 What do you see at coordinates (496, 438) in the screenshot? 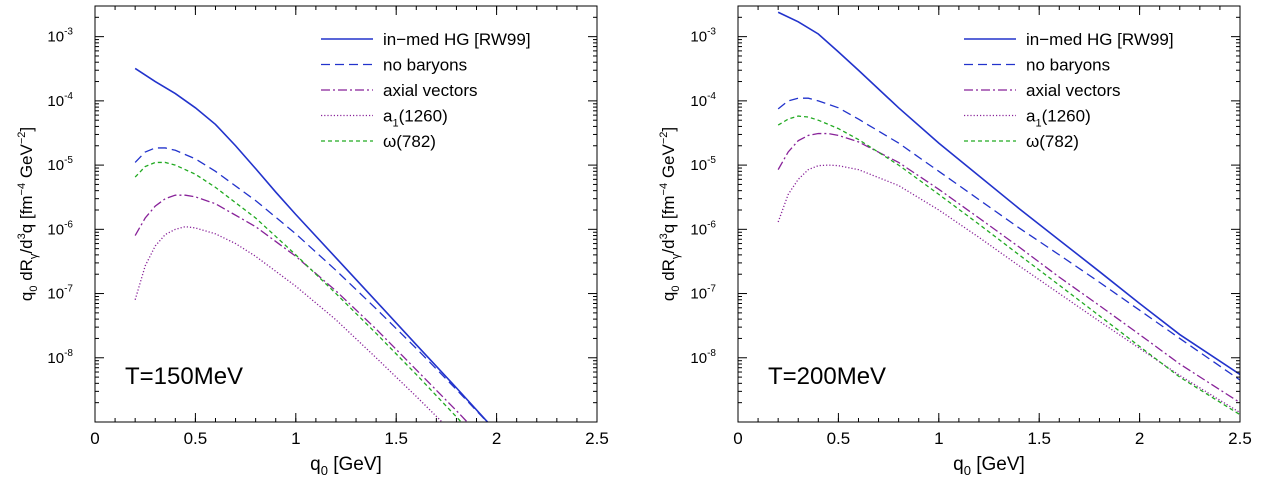
I see `x-tick-label: 2` at bounding box center [496, 438].